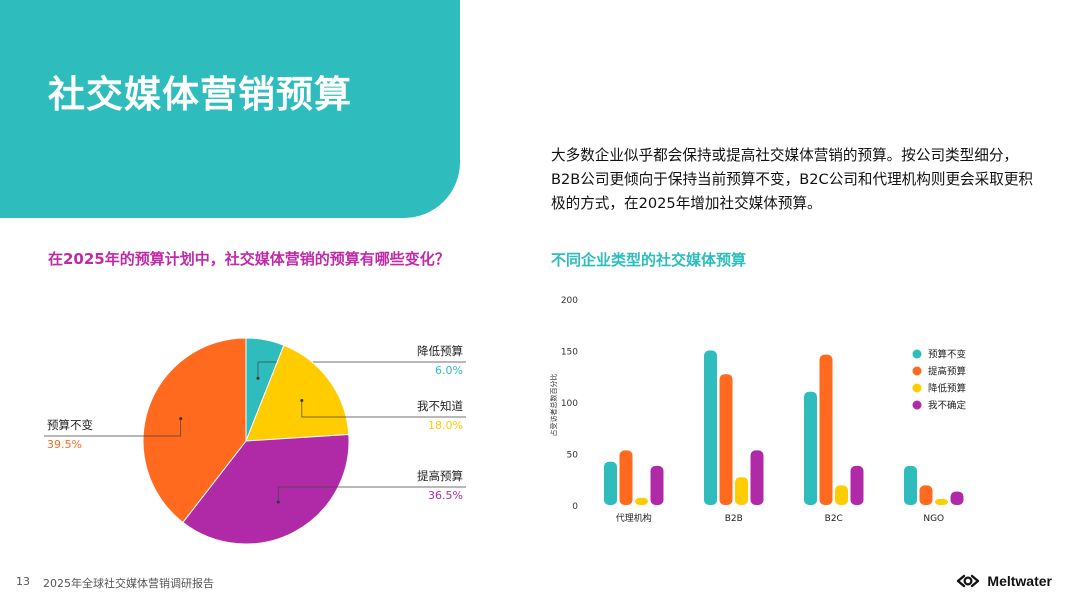  Describe the element at coordinates (64, 444) in the screenshot. I see `pie-slice-value: 39.5%` at that location.